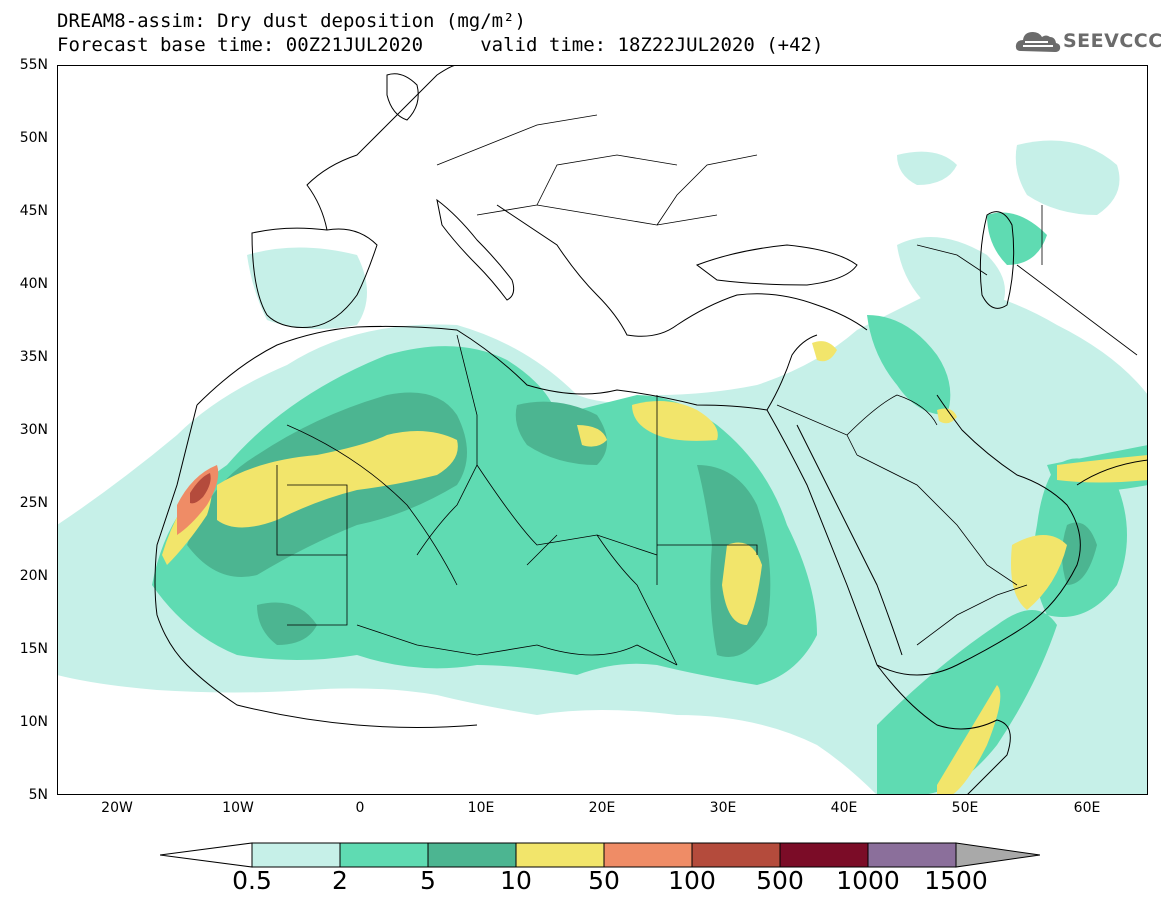  I want to click on colorbar-label: 0.5, so click(252, 880).